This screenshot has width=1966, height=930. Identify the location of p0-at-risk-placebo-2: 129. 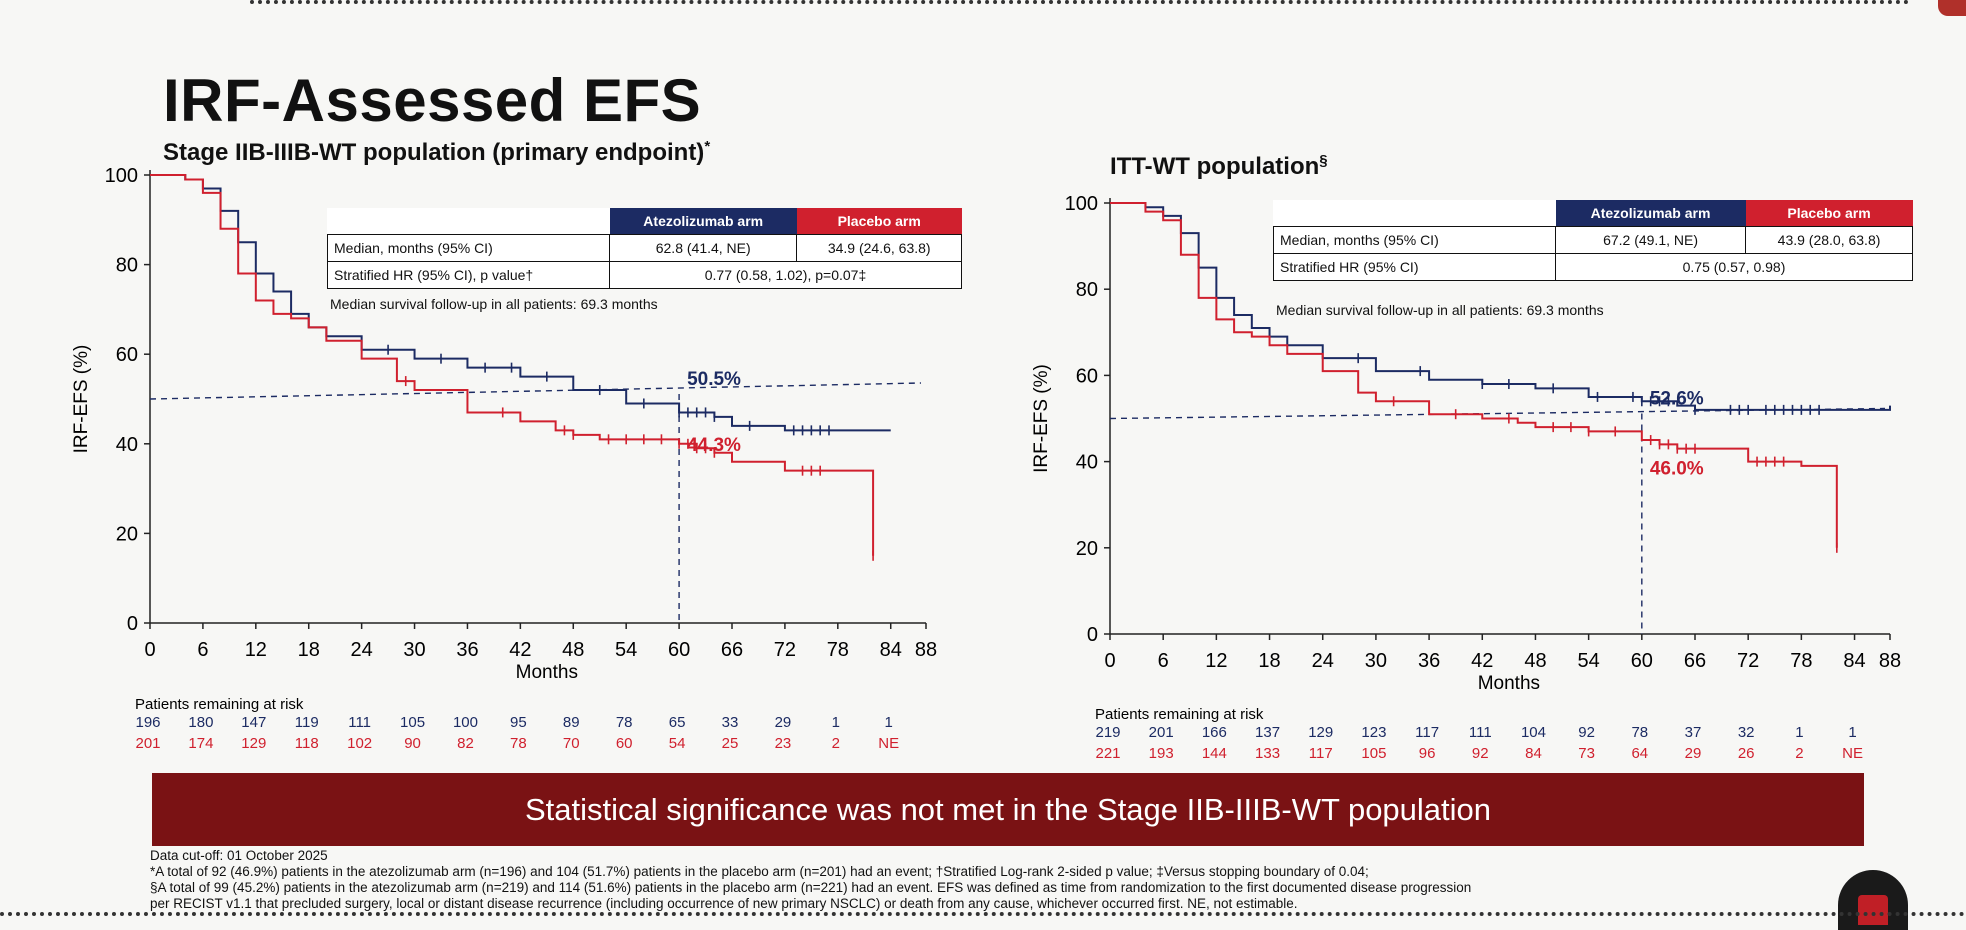
(253, 743).